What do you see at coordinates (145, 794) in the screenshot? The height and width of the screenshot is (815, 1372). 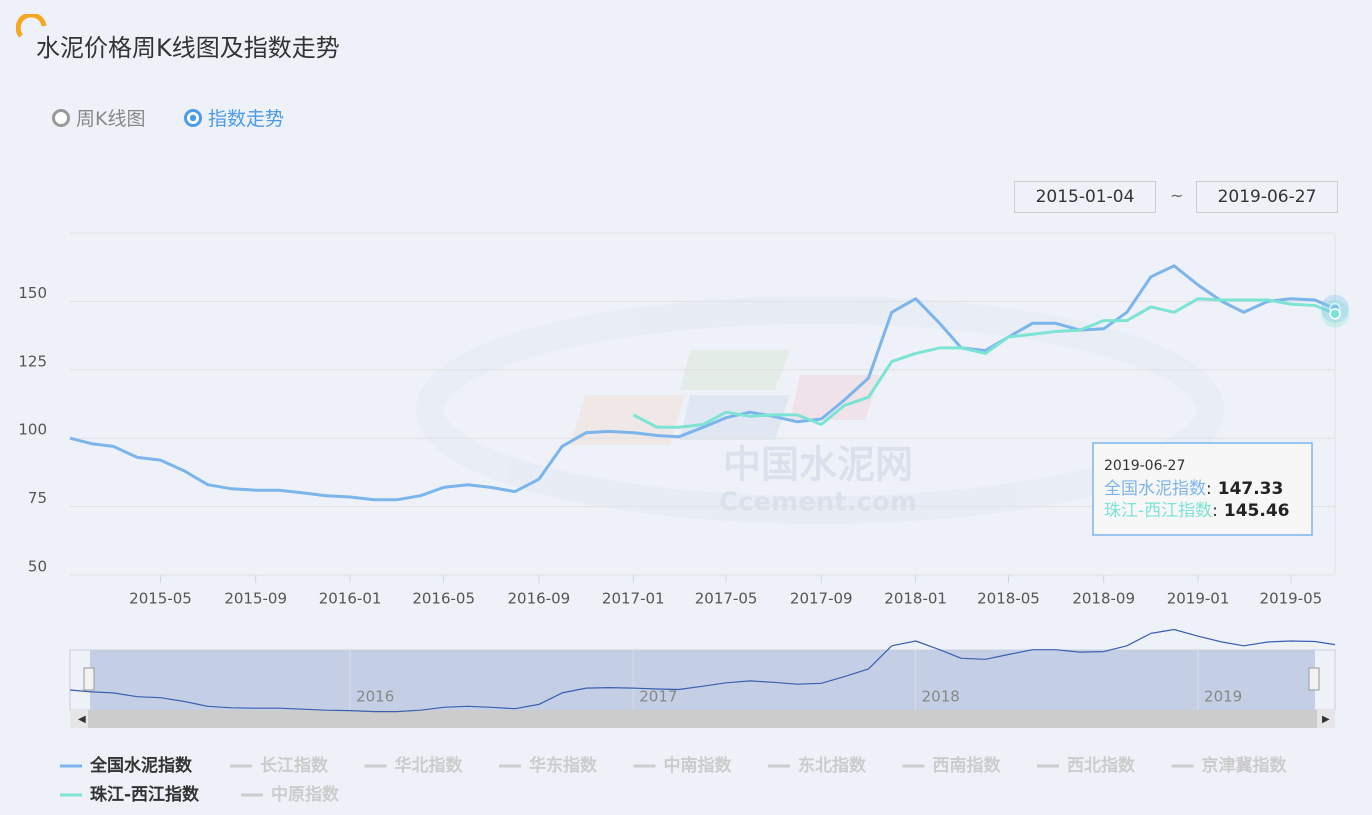 I see `legend-label: 珠江-西江指数` at bounding box center [145, 794].